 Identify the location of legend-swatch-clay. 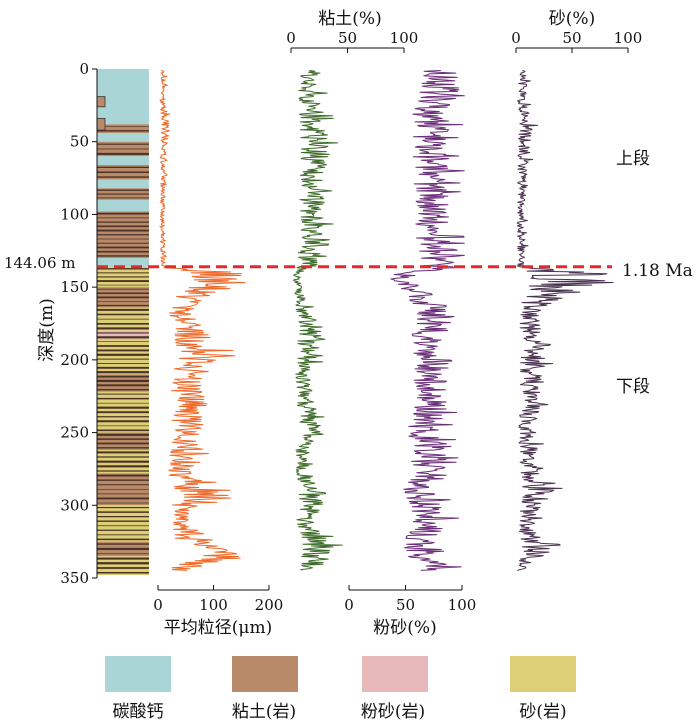
(265, 674).